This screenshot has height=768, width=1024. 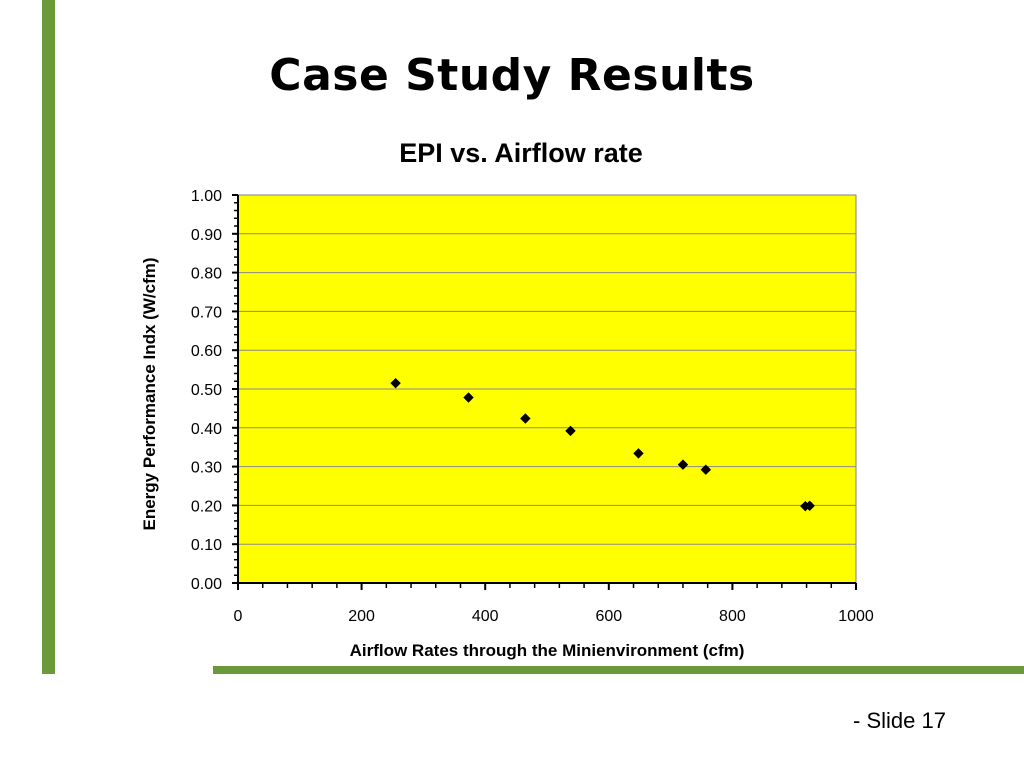 What do you see at coordinates (206, 351) in the screenshot?
I see `y-tick-label: 0.60` at bounding box center [206, 351].